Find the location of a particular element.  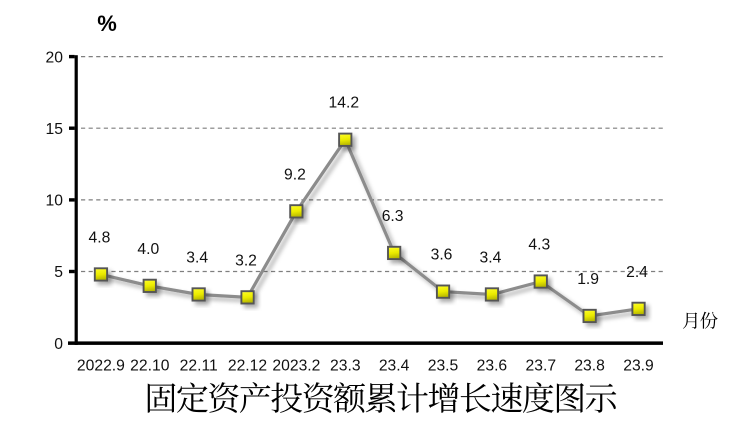

svg-text: 14.2 is located at coordinates (344, 103).